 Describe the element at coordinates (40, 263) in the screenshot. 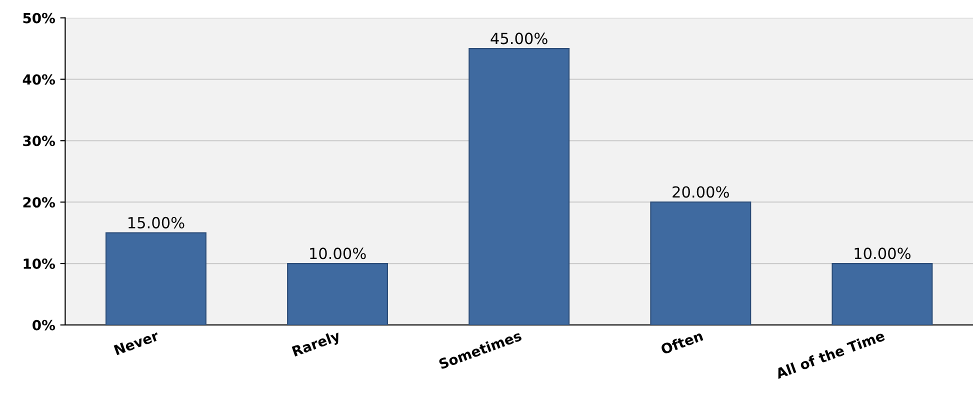

I see `y-tick-label: 10%` at that location.